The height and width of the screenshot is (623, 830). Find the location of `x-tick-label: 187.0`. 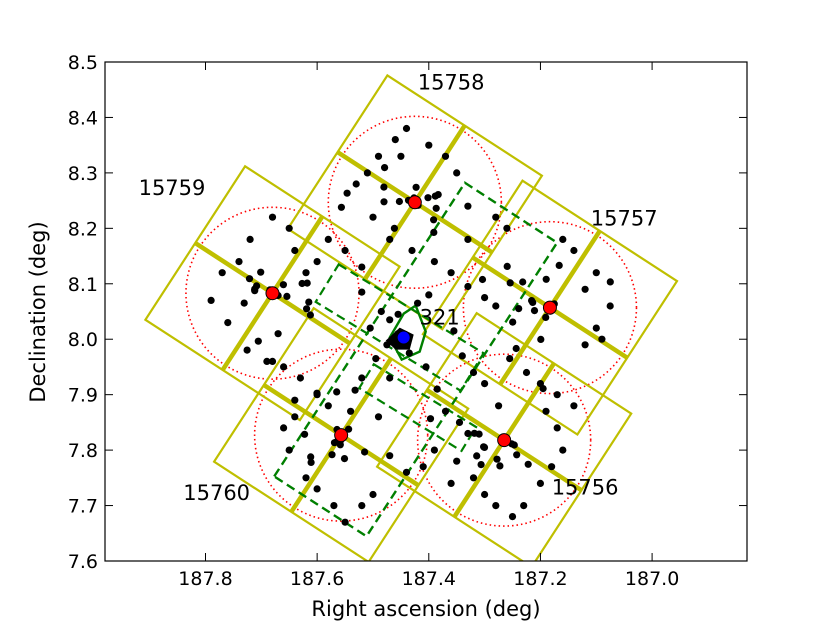

x-tick-label: 187.0 is located at coordinates (652, 579).